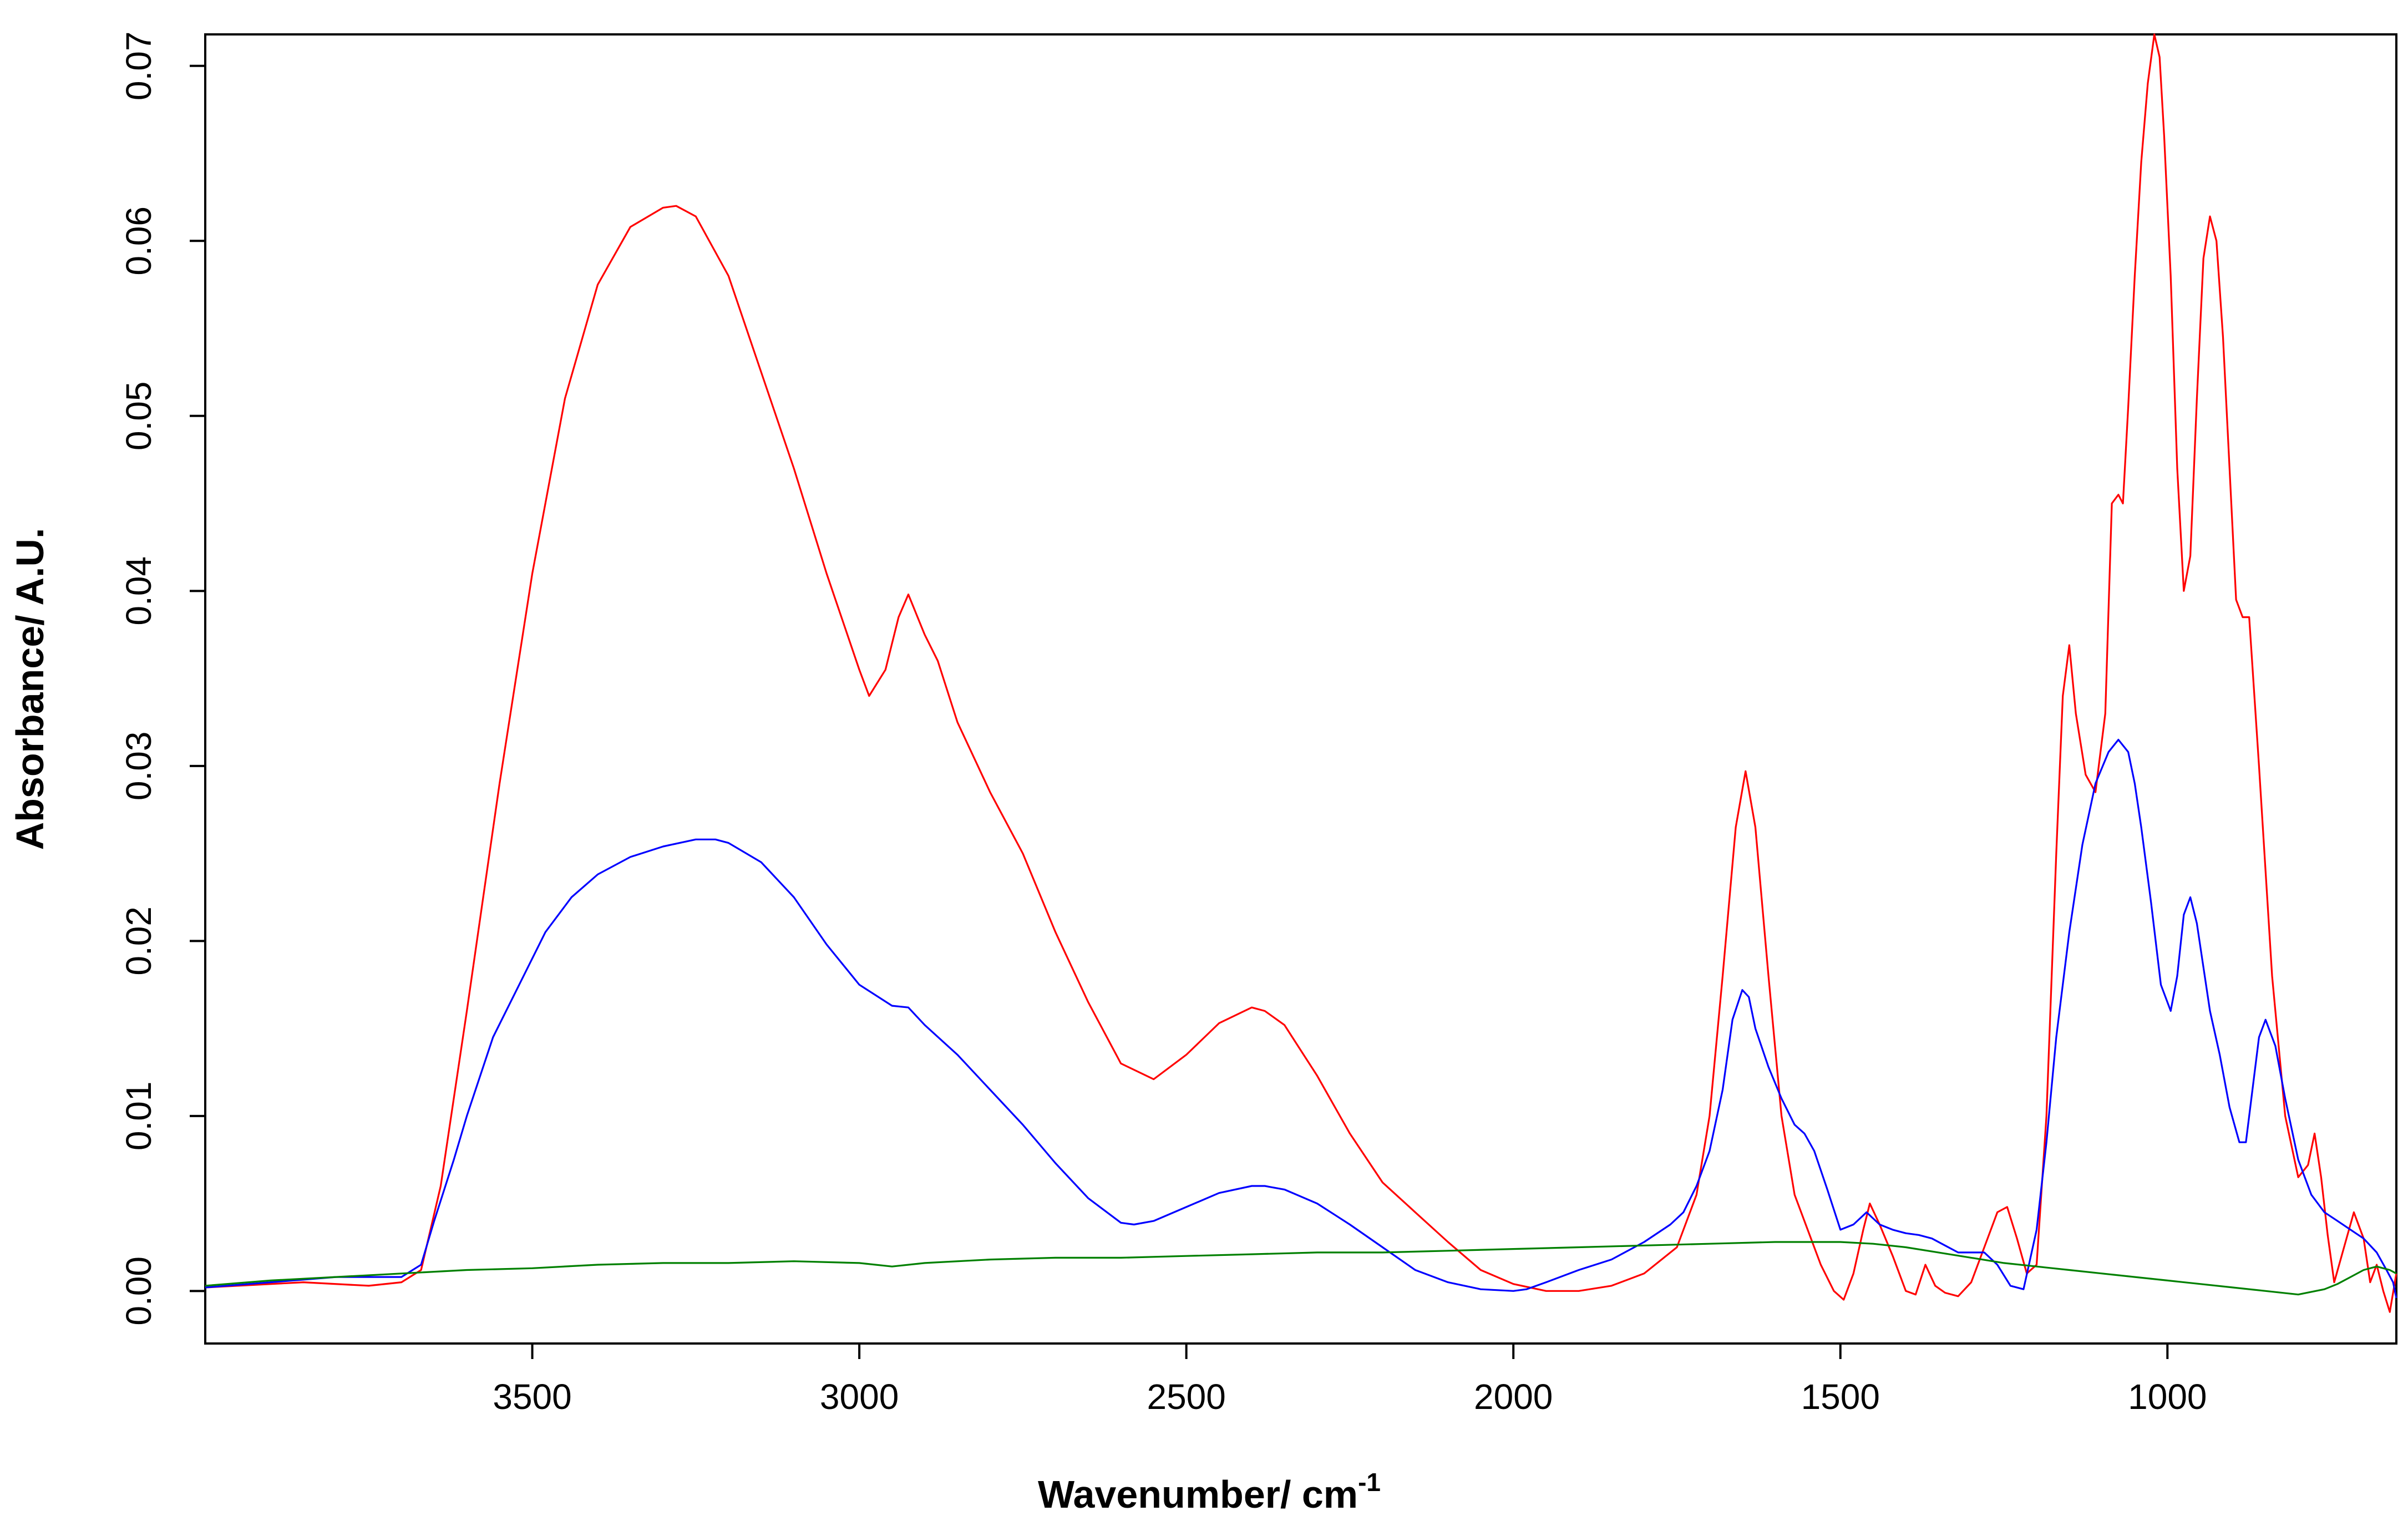 This screenshot has width=2408, height=1526. I want to click on y-axis-ticks: 0.00 0.01 0.02 0.03 0.04 0.05 0.06 0.07, so click(162, 679).